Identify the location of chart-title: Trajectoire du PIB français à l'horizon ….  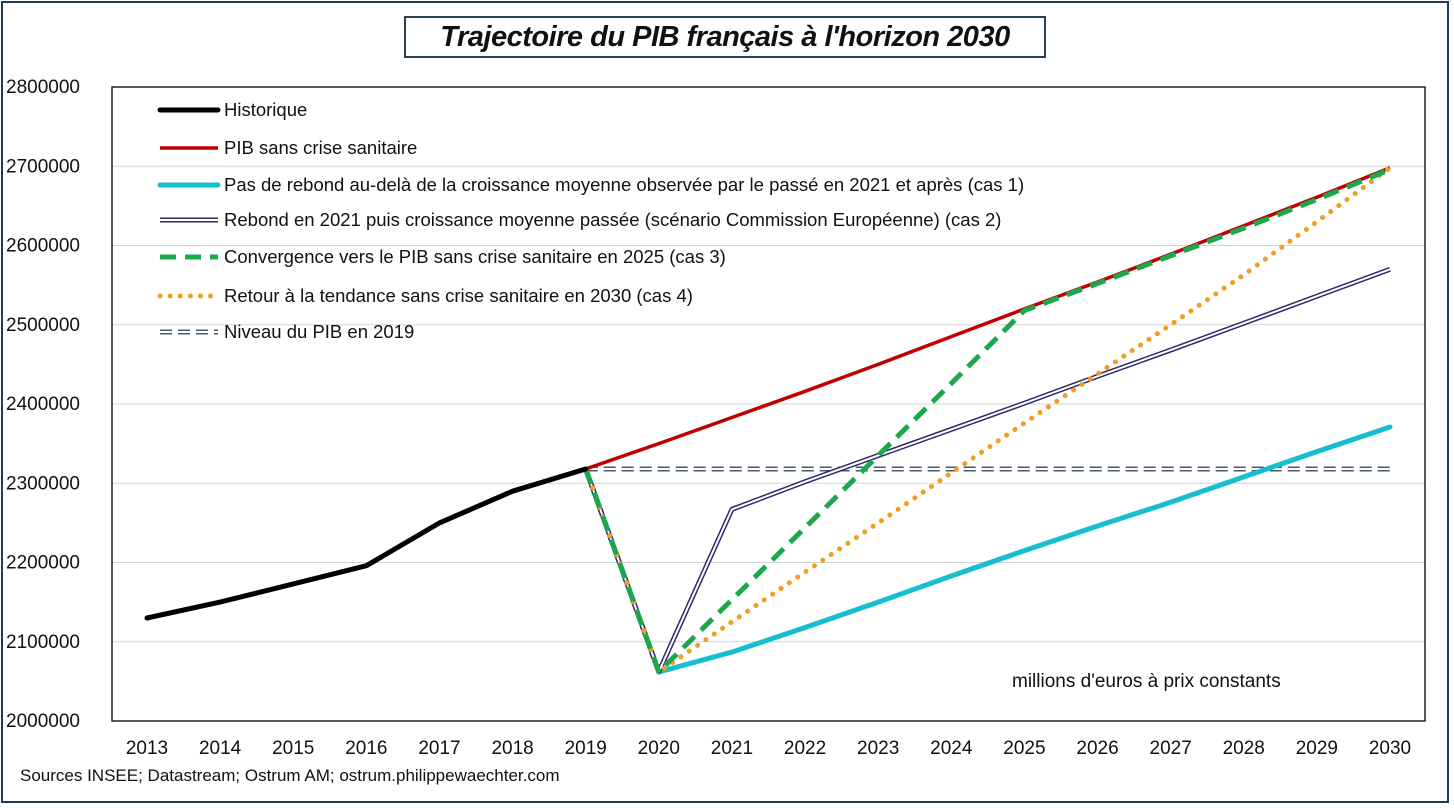
(725, 36).